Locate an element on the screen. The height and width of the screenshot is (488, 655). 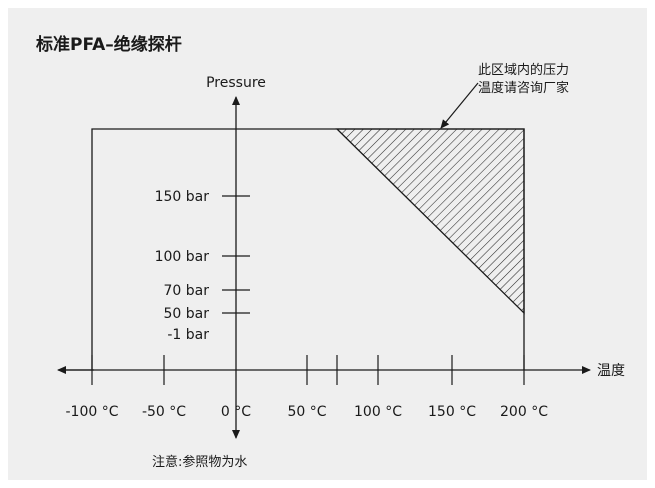
x-tick-label: 200 °C is located at coordinates (524, 412).